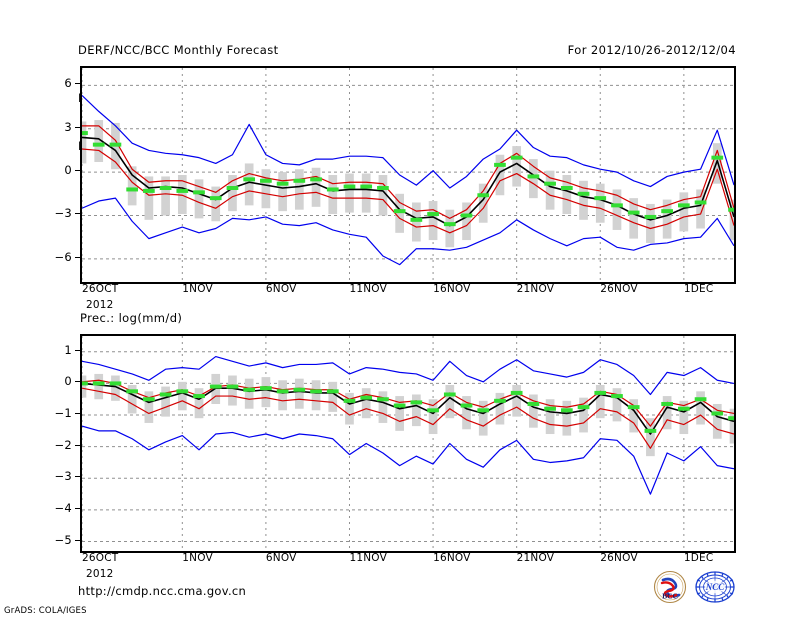 The width and height of the screenshot is (800, 618). What do you see at coordinates (715, 587) in the screenshot?
I see `svg-text: NCC` at bounding box center [715, 587].